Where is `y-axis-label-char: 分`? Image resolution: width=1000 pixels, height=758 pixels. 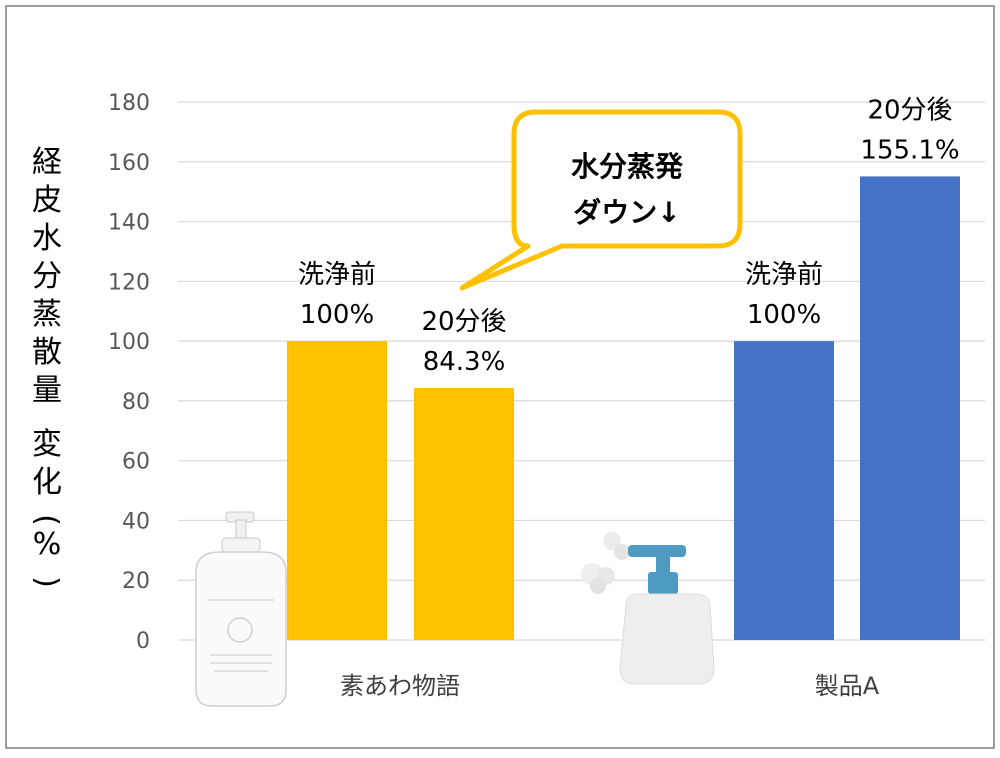
y-axis-label-char: 分 is located at coordinates (47, 276).